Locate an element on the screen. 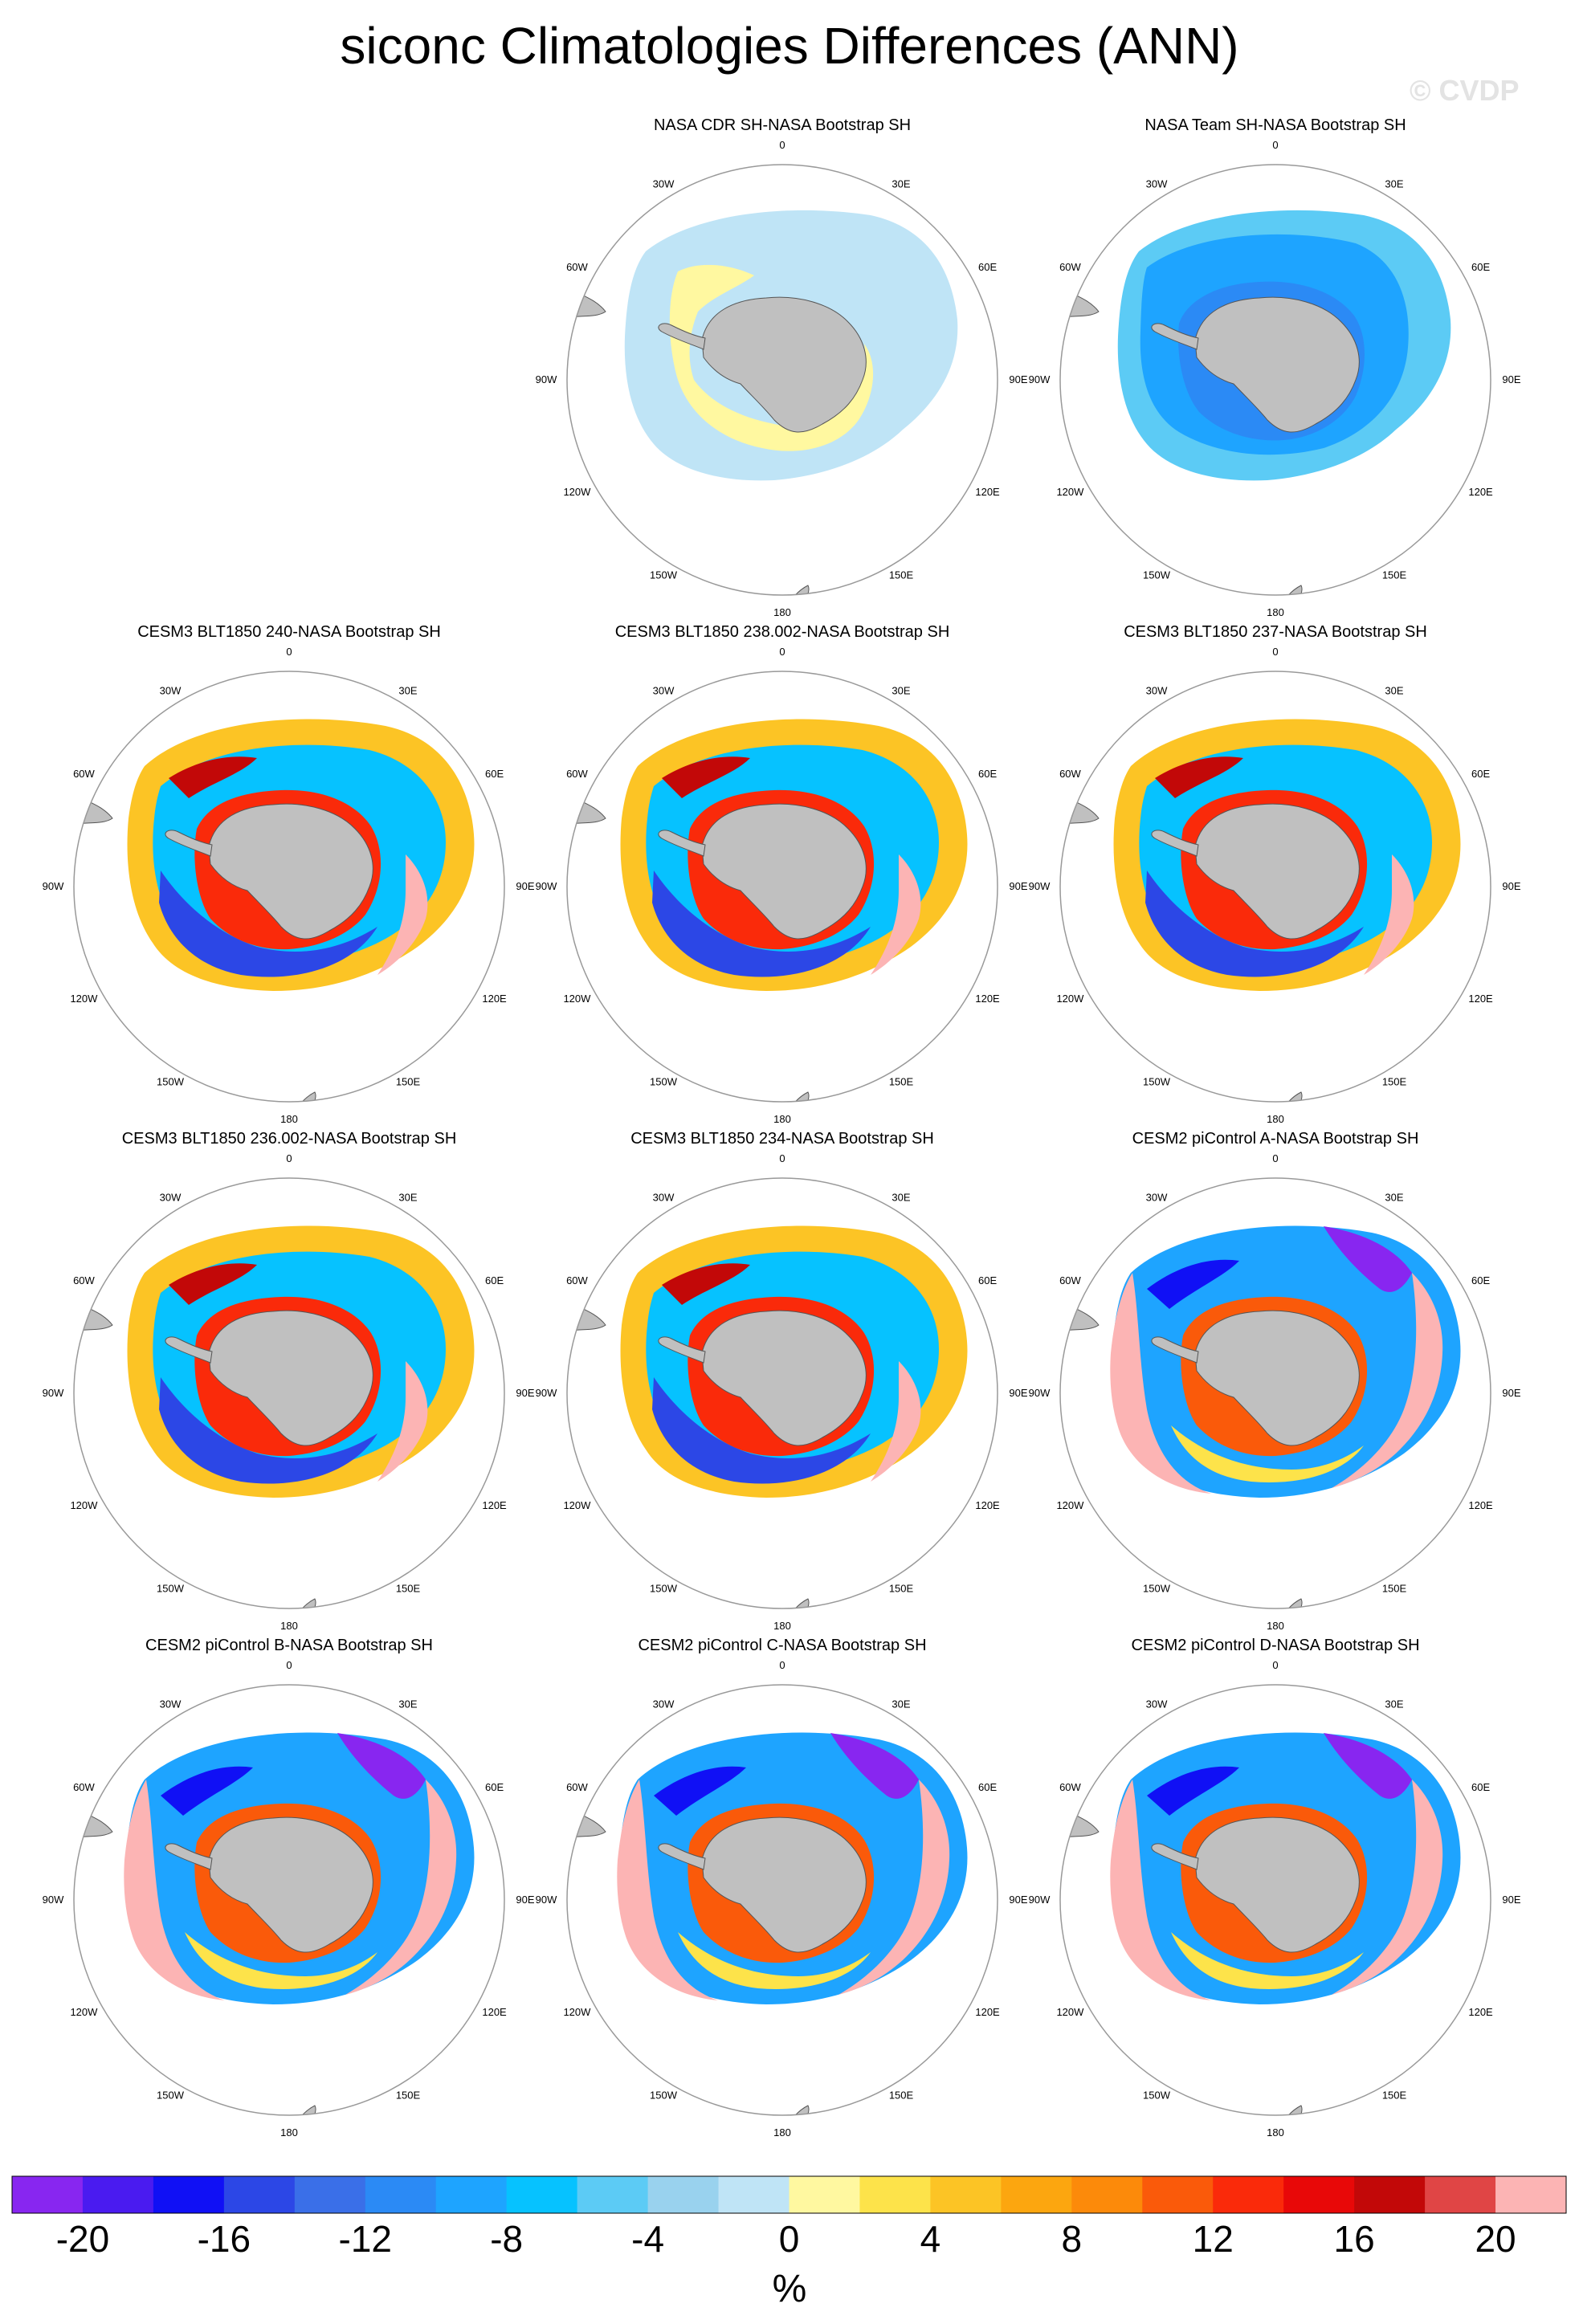 The image size is (1579, 2324). colorbar-tick-label: 16 is located at coordinates (1354, 2239).